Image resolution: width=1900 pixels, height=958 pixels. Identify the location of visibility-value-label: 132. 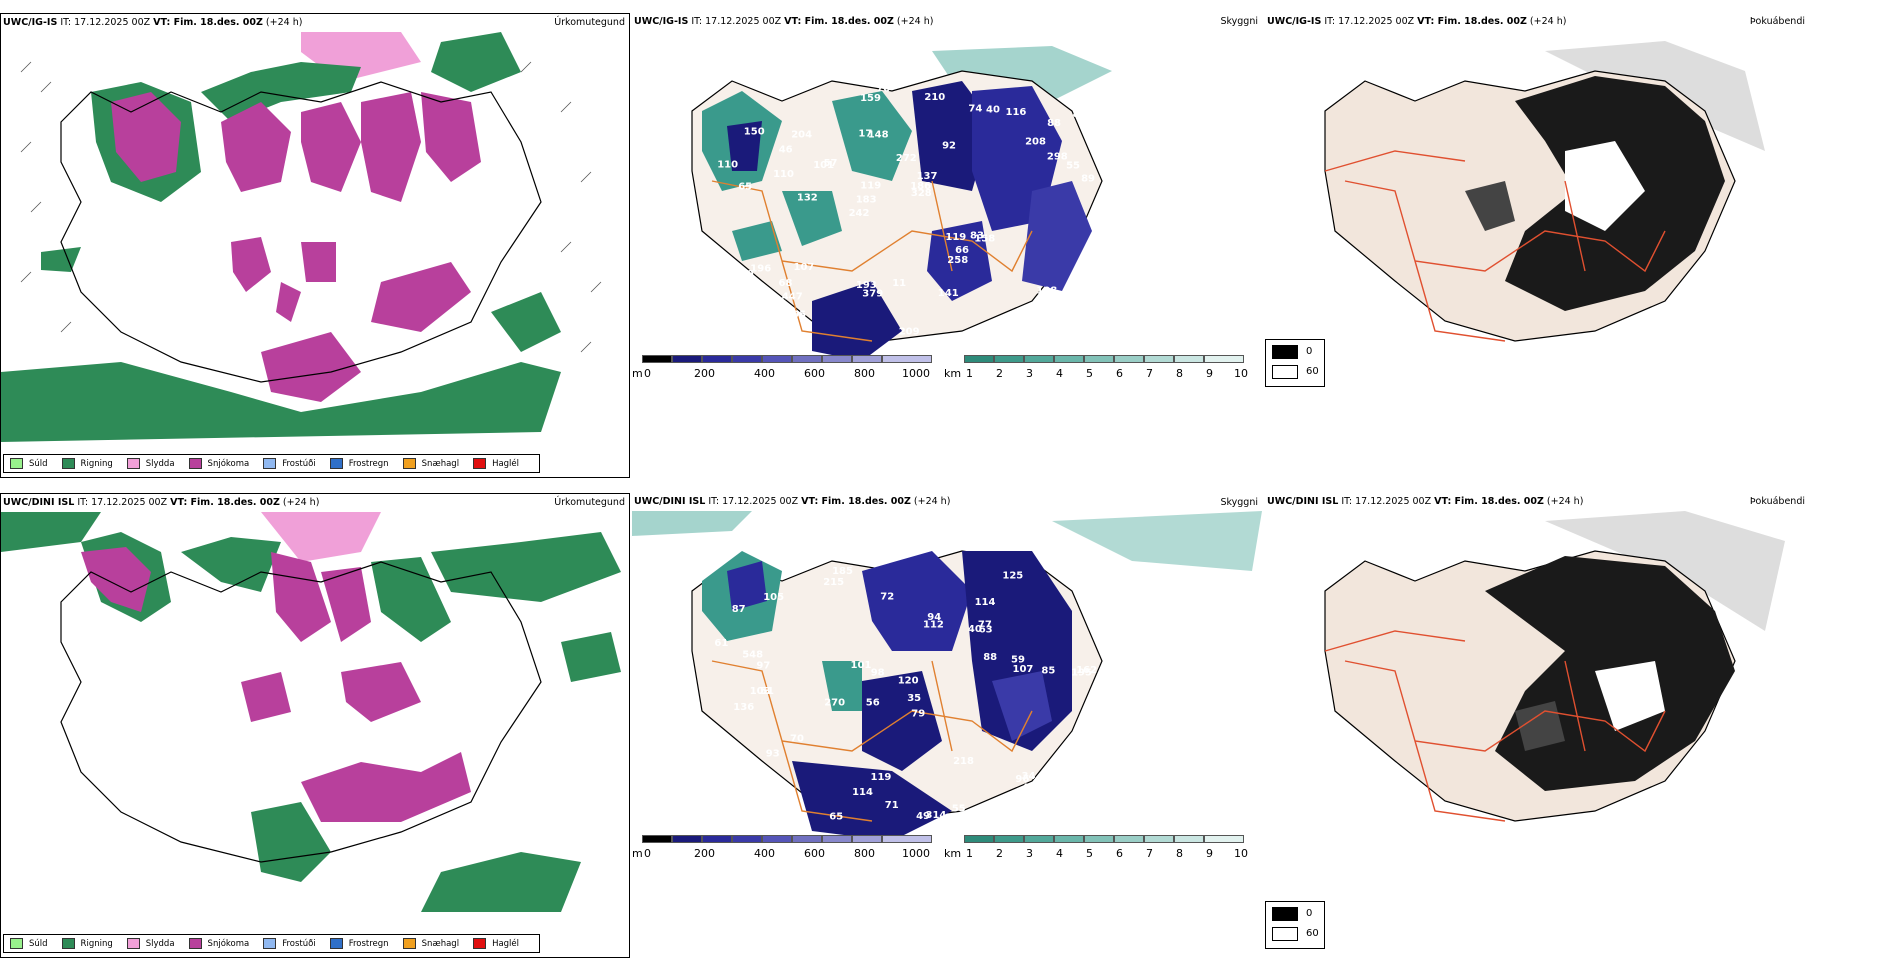
(807, 198).